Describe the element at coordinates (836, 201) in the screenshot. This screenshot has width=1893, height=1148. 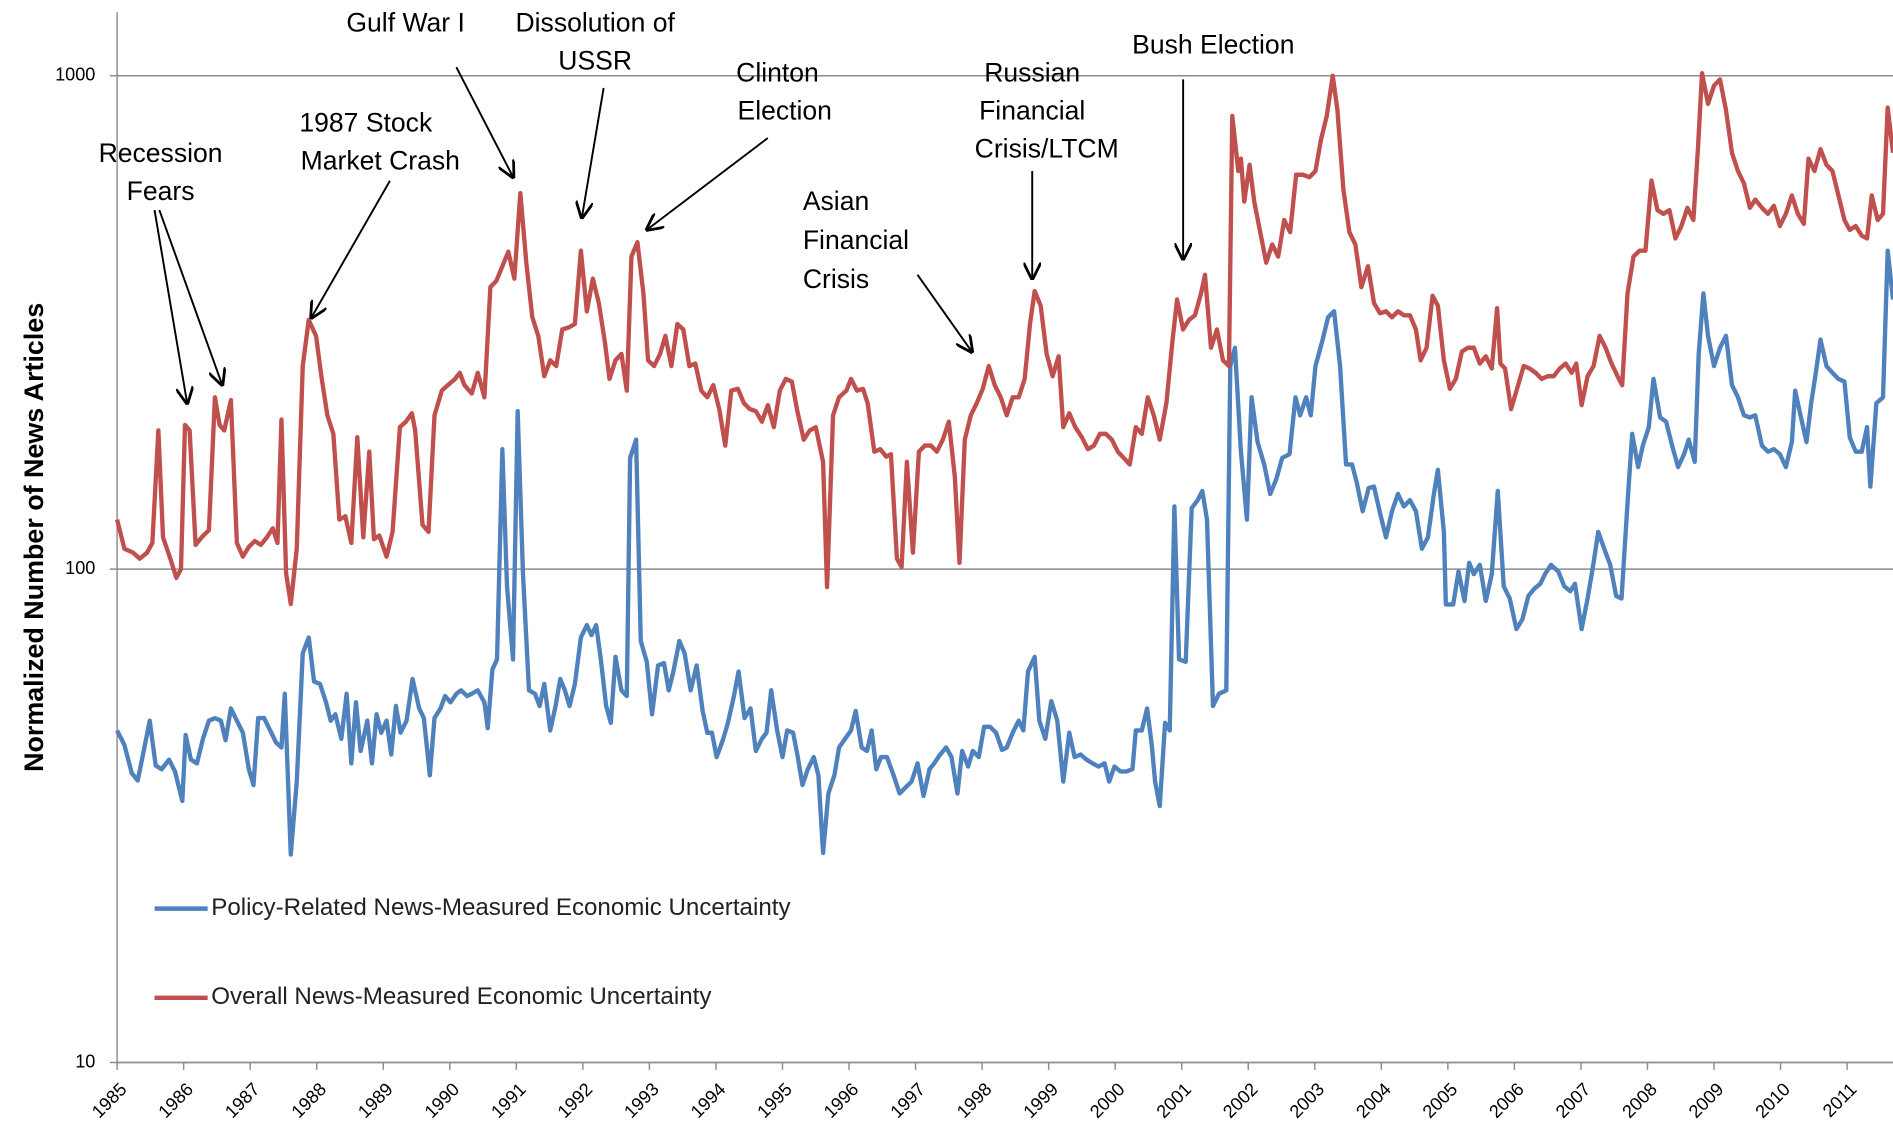
I see `annotation: Asian` at that location.